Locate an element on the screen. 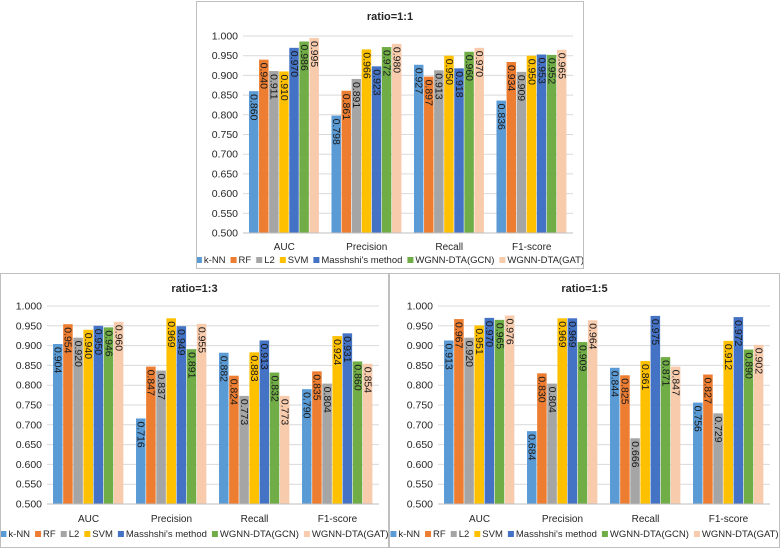  chart1-data-label: 0.960 is located at coordinates (118, 338).